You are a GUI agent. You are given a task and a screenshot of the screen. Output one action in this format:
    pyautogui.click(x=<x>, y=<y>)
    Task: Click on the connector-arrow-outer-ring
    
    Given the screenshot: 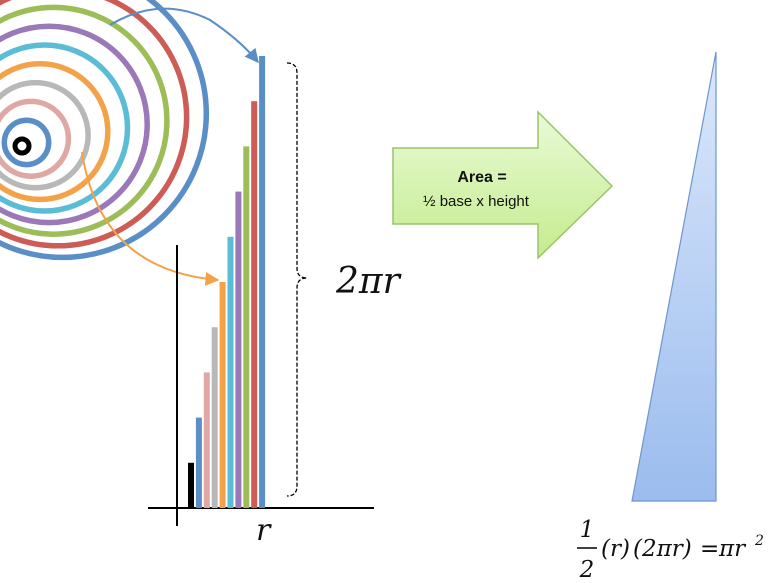 What is the action you would take?
    pyautogui.click(x=184, y=35)
    